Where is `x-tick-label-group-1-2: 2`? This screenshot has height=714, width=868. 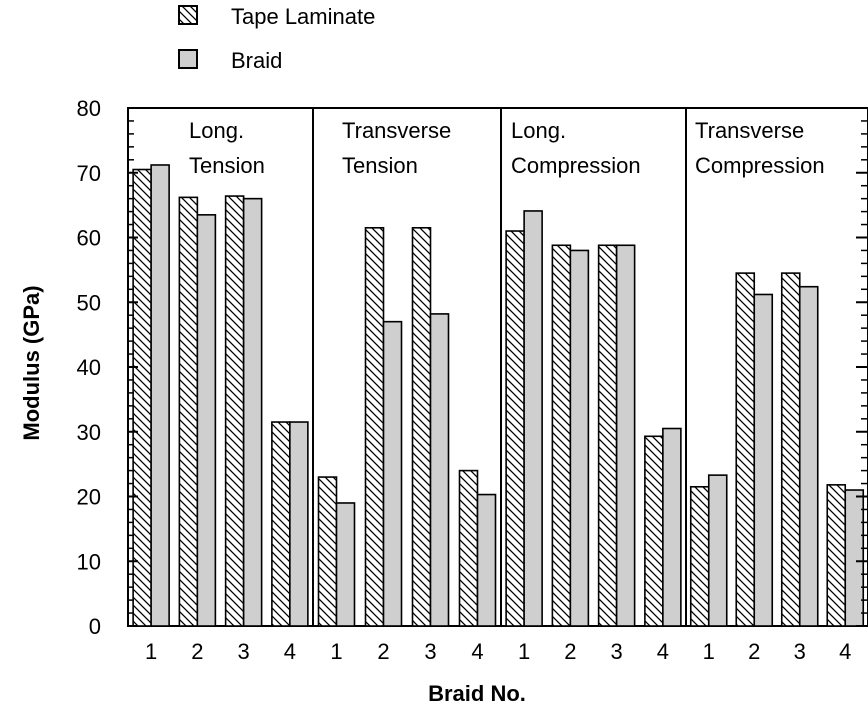 x-tick-label-group-1-2: 2 is located at coordinates (197, 651).